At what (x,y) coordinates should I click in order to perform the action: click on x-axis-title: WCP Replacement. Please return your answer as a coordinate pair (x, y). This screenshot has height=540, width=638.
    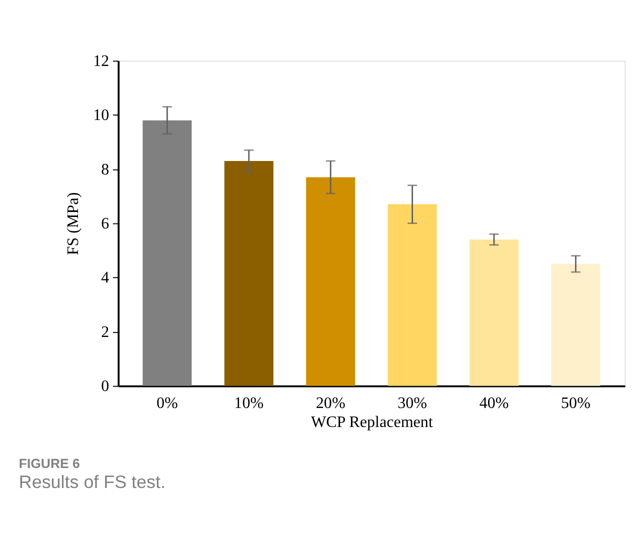
    Looking at the image, I should click on (372, 422).